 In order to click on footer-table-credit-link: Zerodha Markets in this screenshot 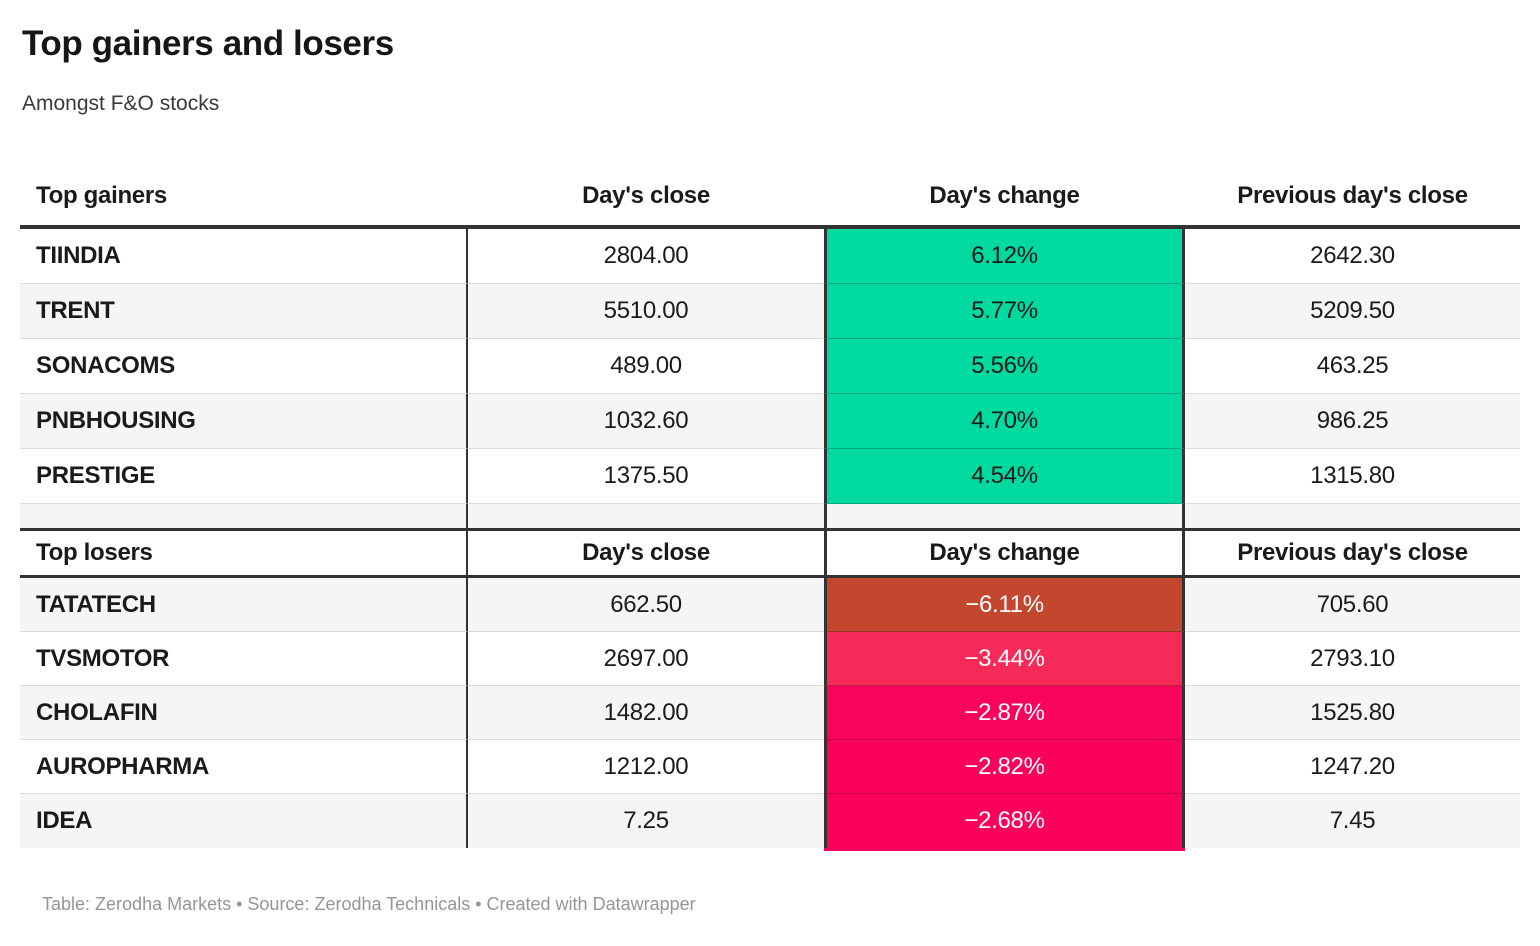, I will do `click(163, 904)`.